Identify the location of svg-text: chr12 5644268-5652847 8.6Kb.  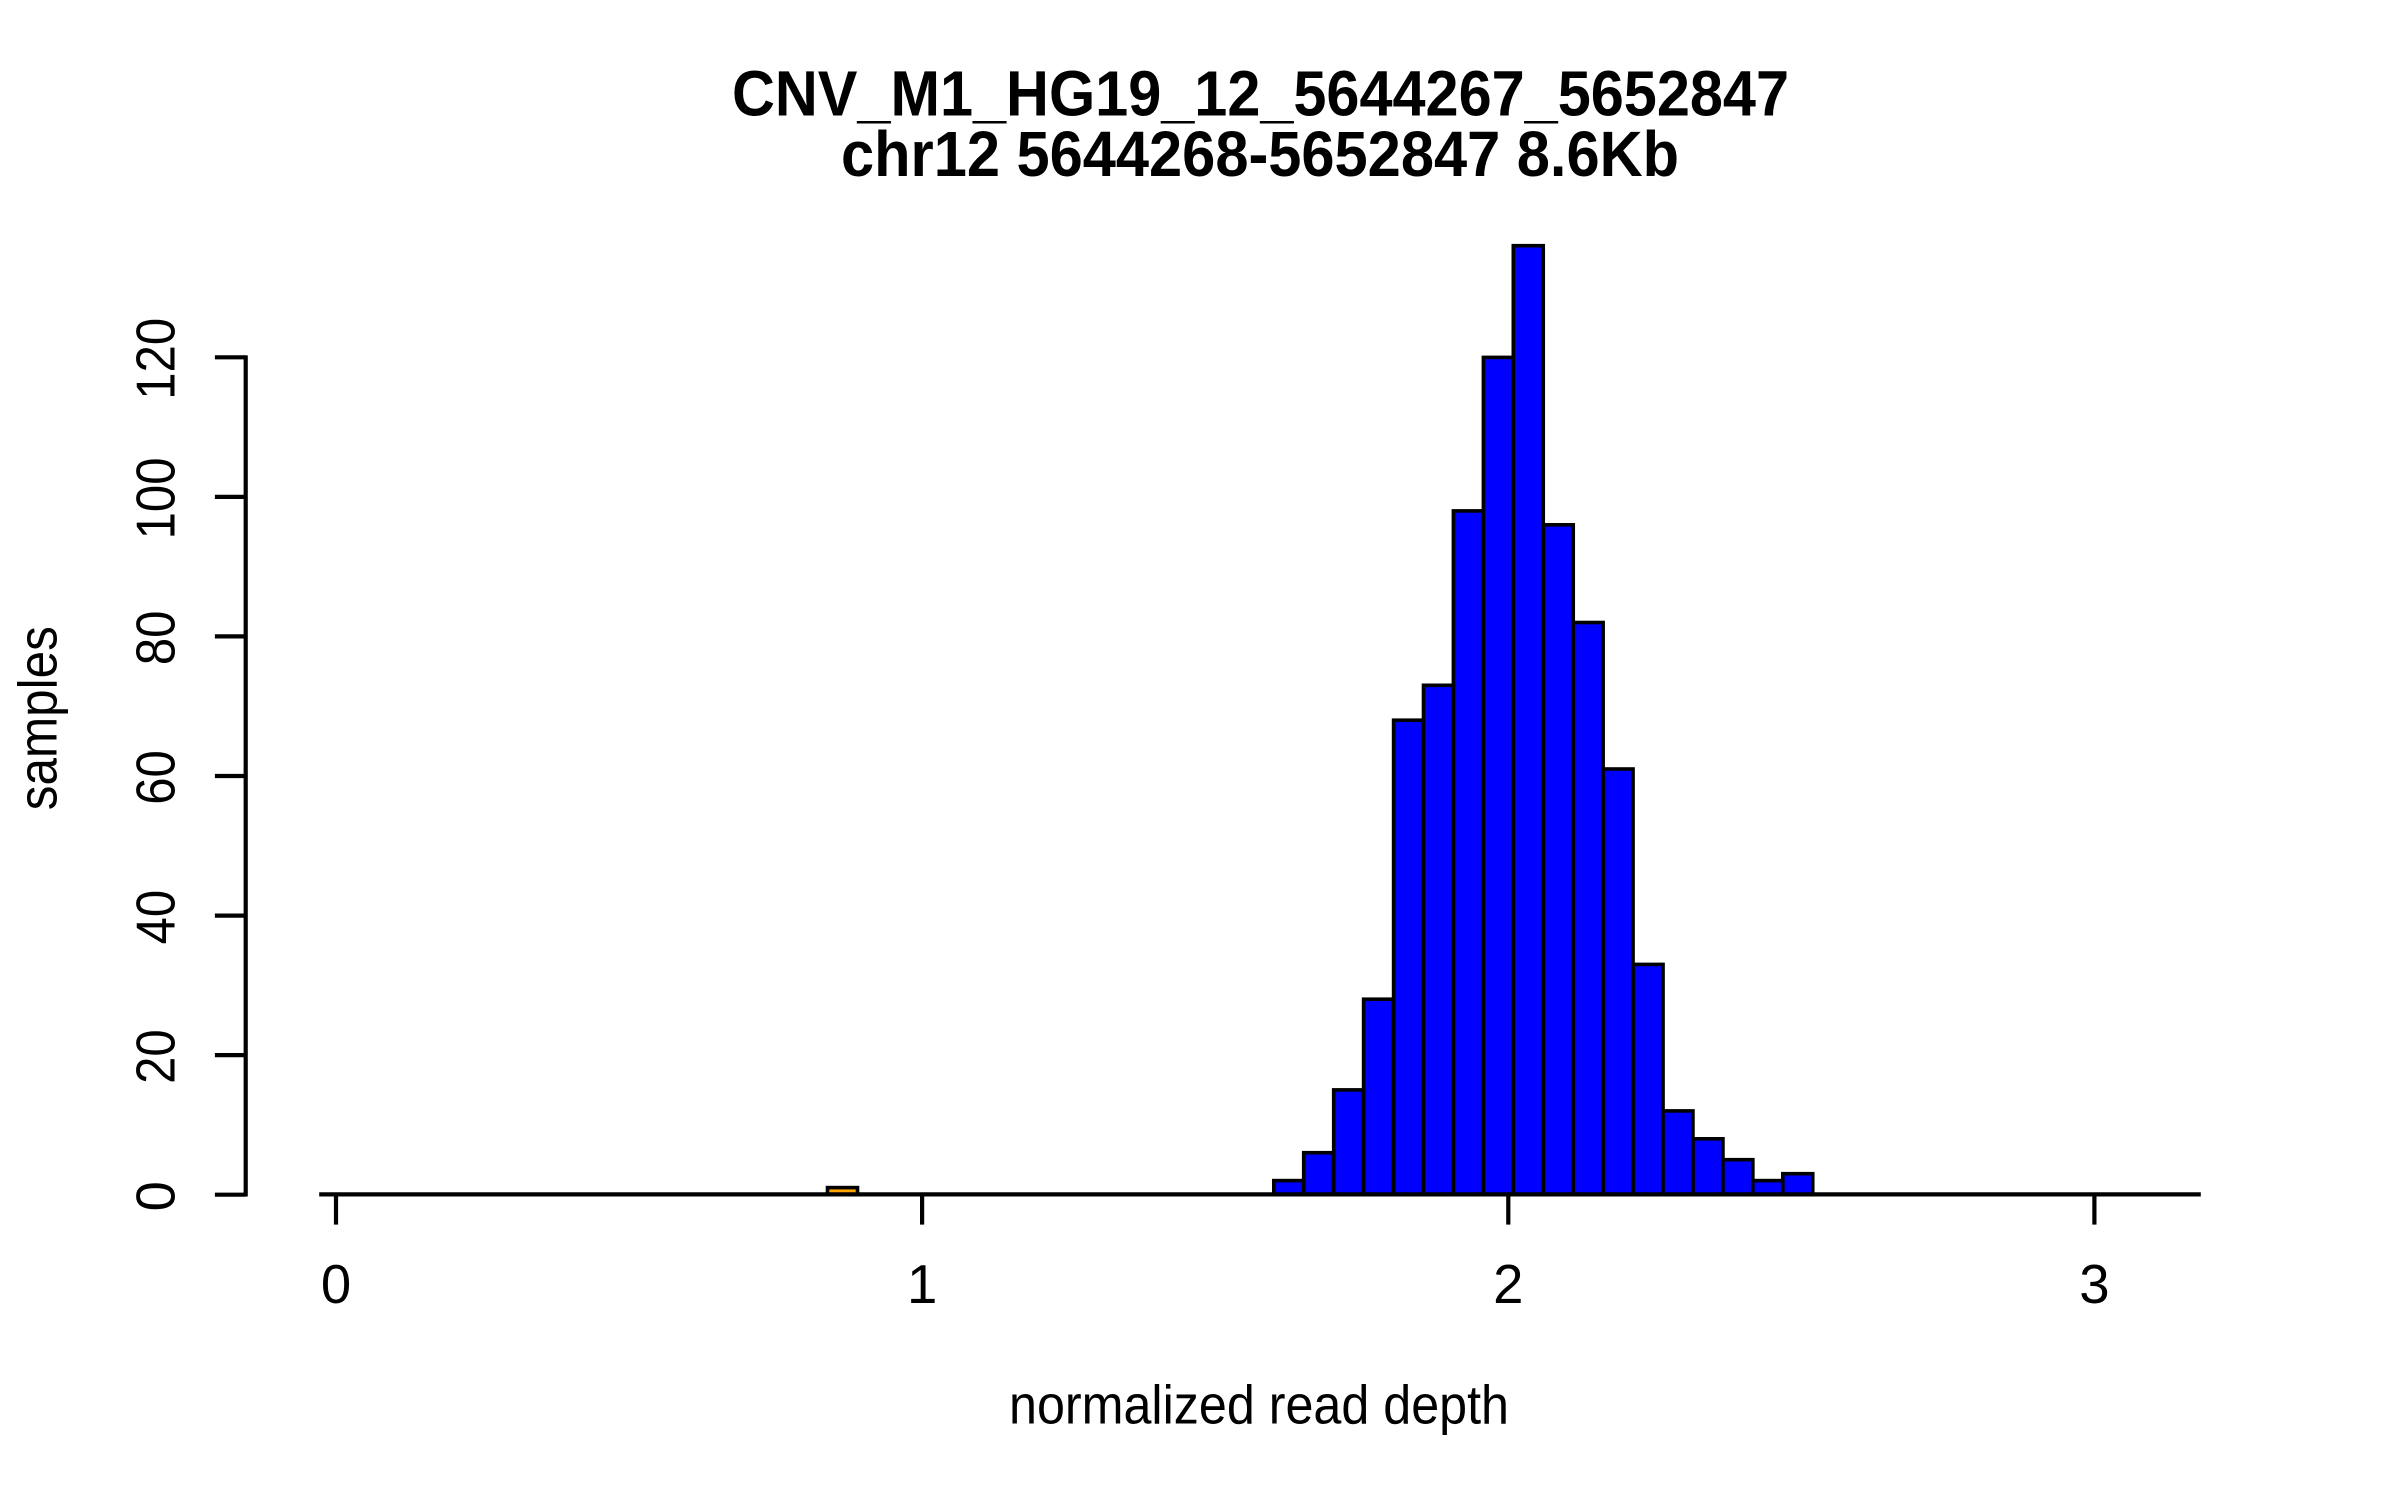
(1260, 154).